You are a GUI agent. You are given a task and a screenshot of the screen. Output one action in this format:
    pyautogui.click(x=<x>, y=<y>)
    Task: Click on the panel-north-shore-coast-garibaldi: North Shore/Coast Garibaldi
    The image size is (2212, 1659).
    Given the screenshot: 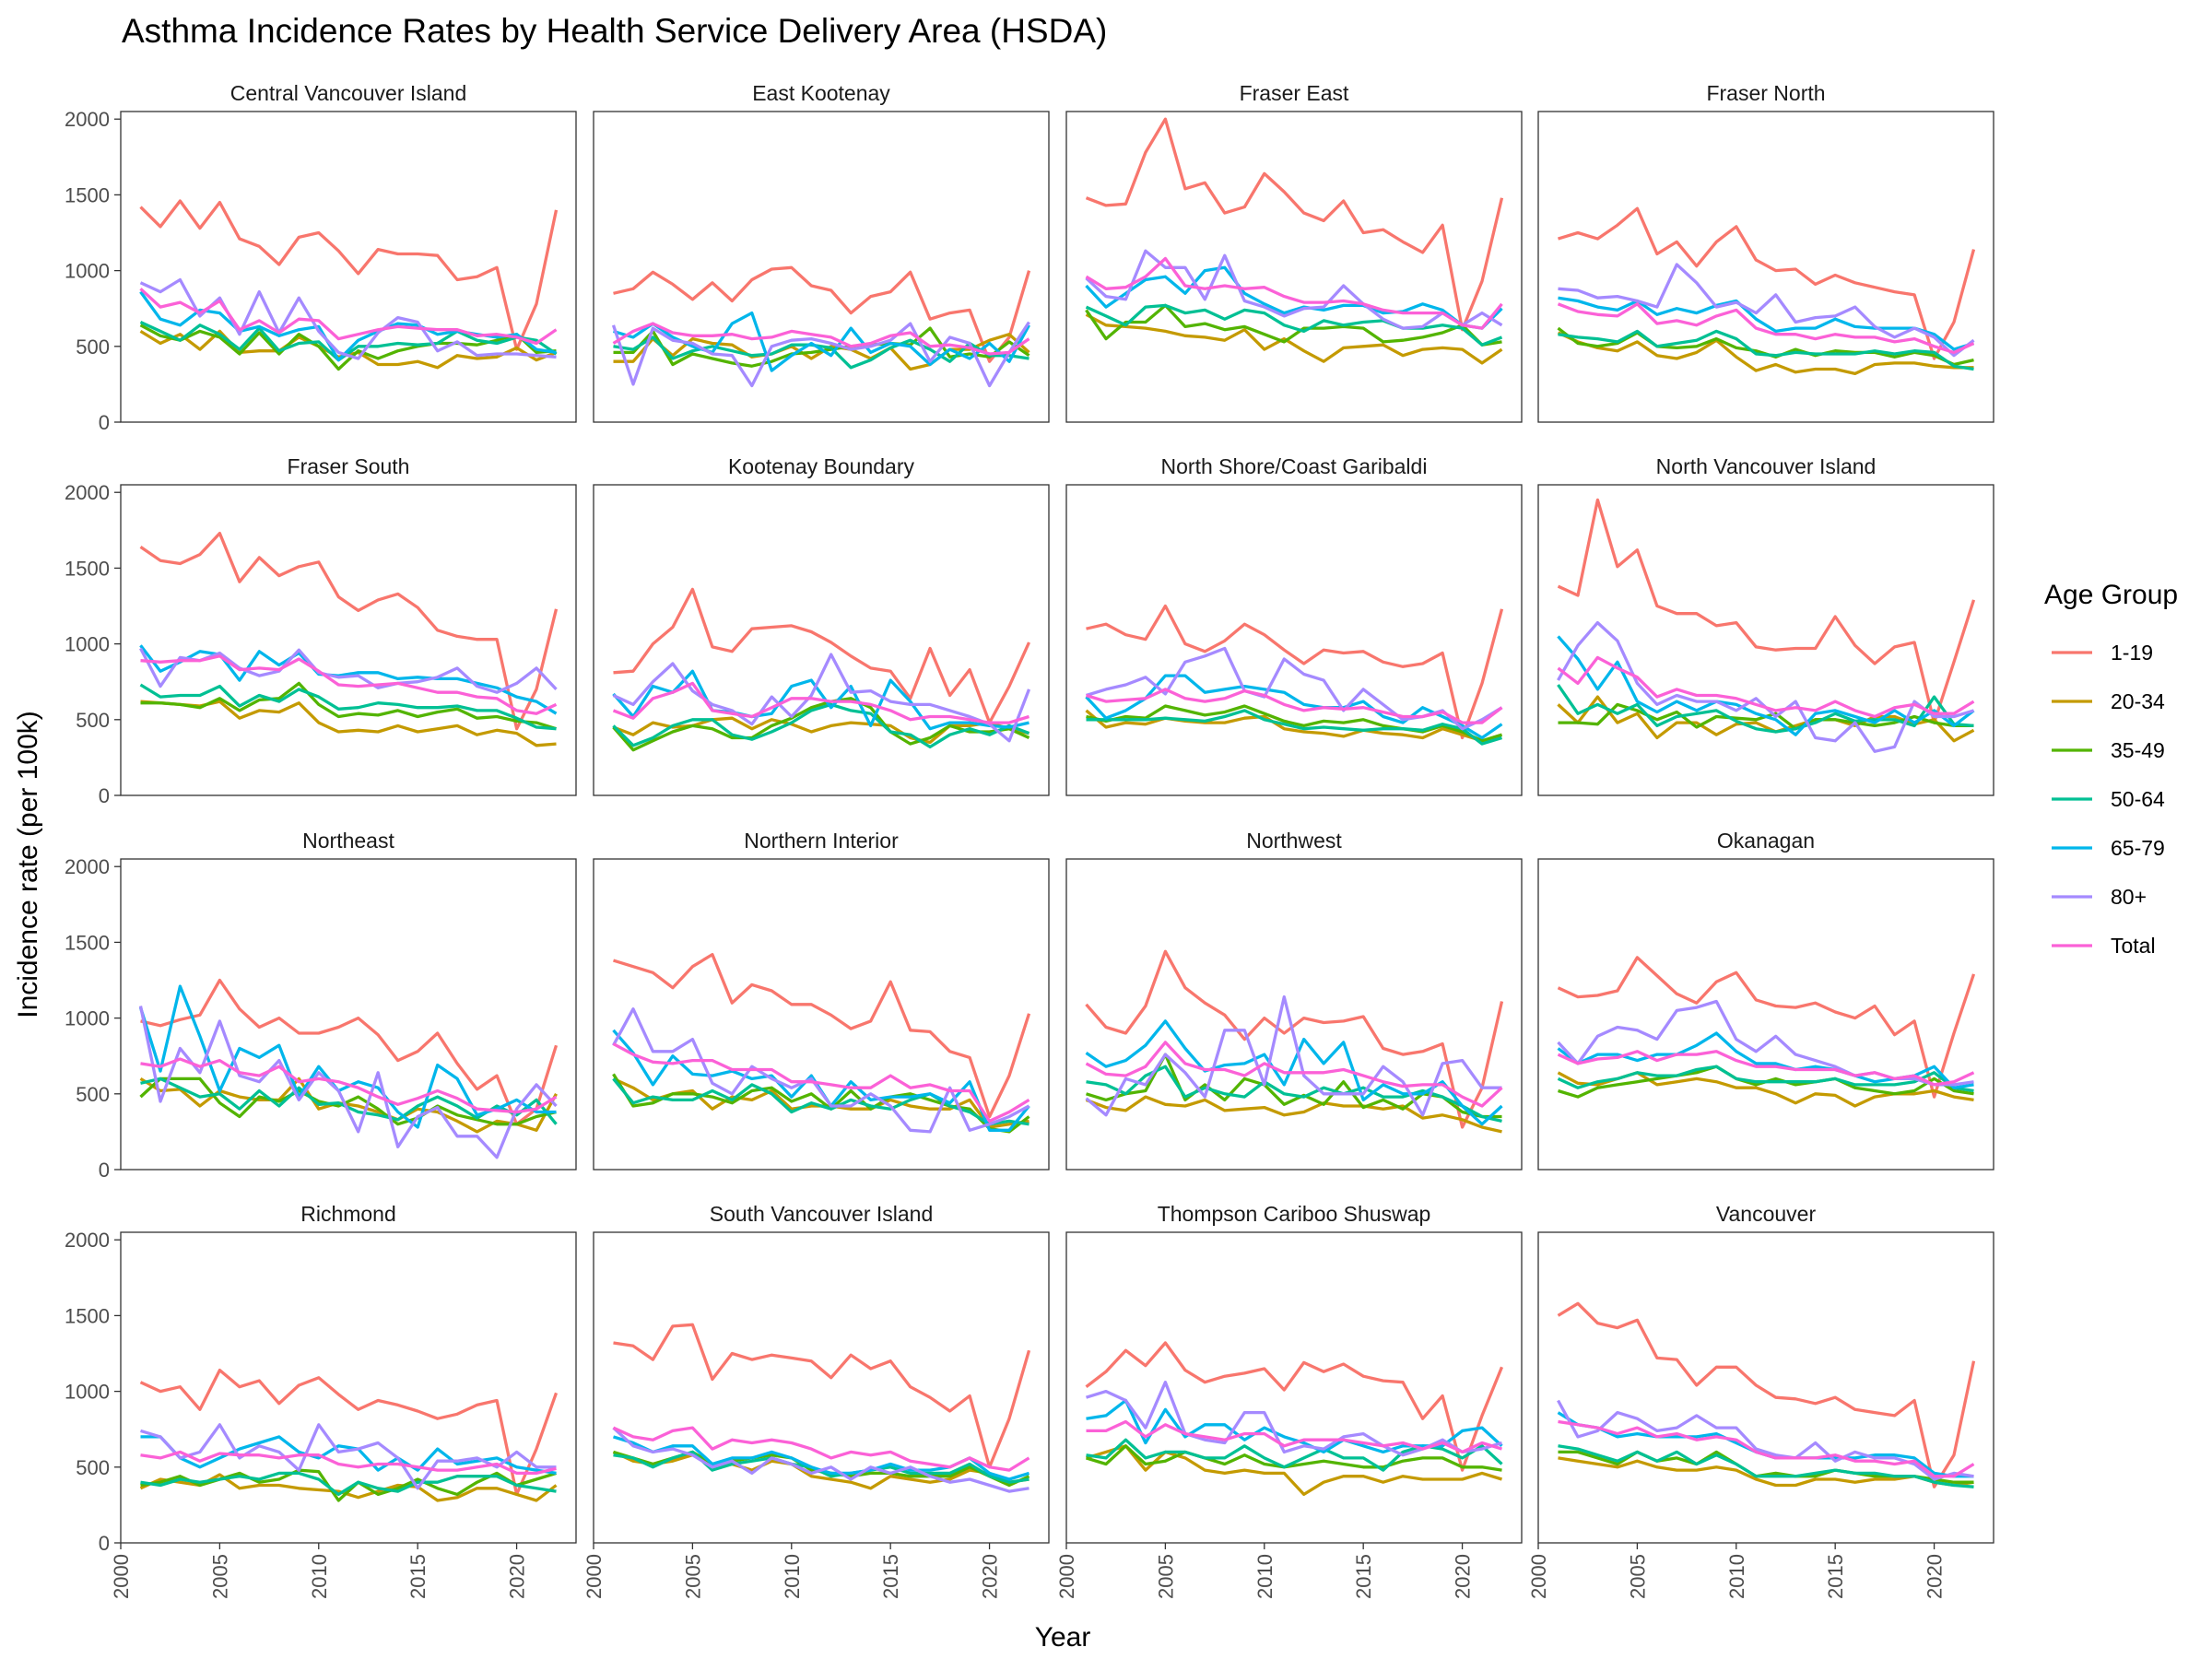 What is the action you would take?
    pyautogui.click(x=1294, y=625)
    